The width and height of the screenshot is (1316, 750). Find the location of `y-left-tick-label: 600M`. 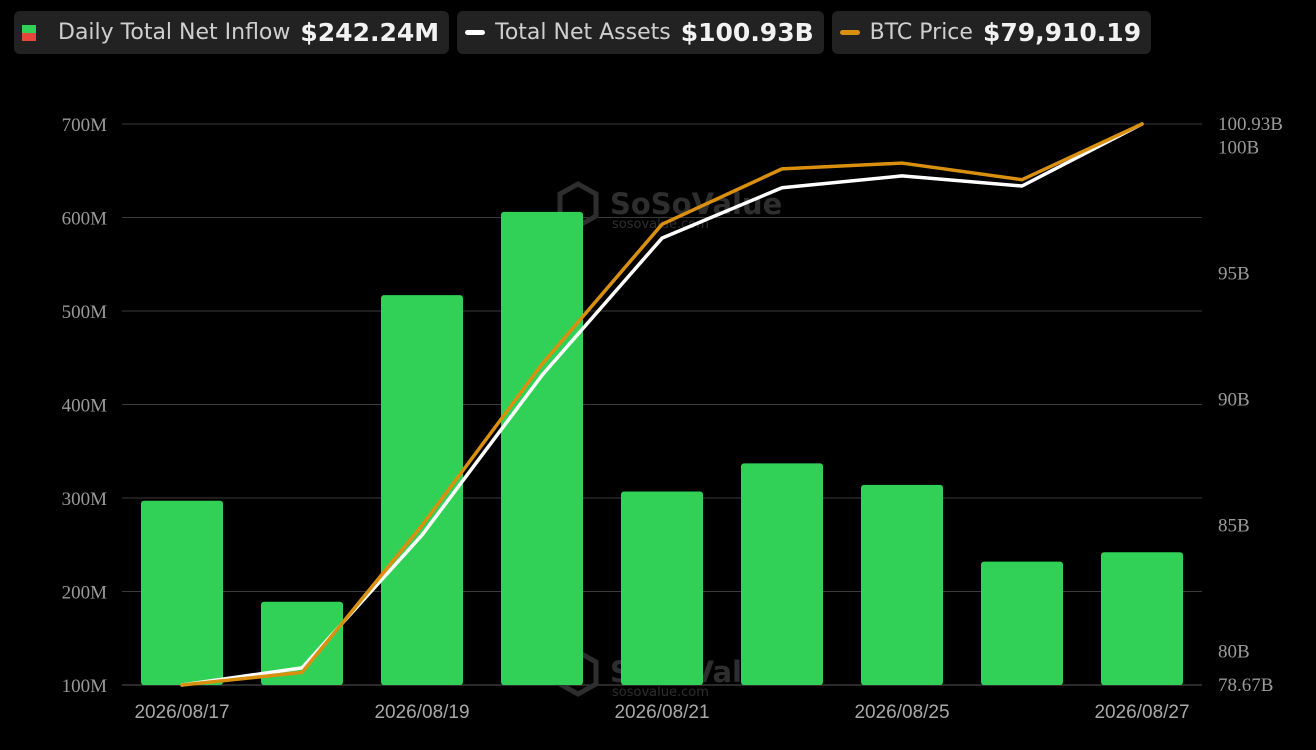

y-left-tick-label: 600M is located at coordinates (85, 219).